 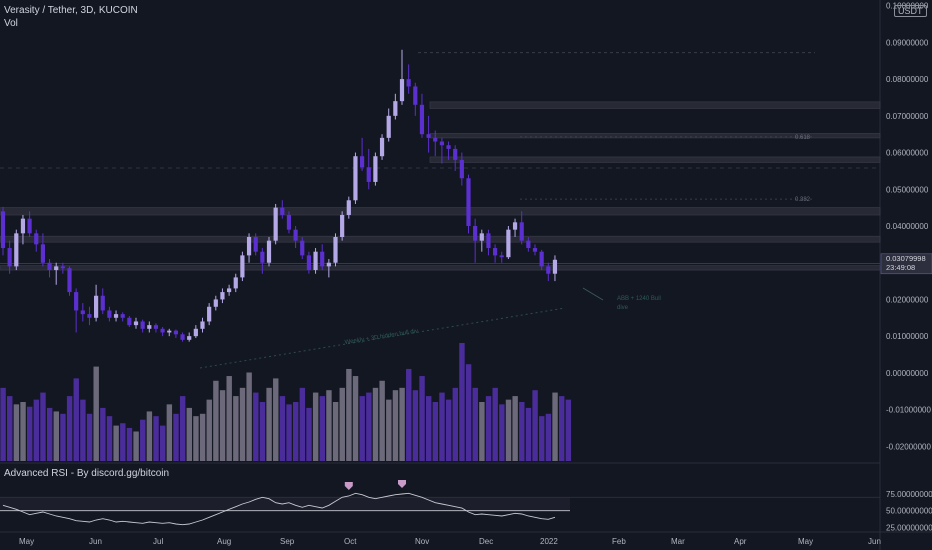 What do you see at coordinates (910, 11) in the screenshot?
I see `currency-unit-button: USDT` at bounding box center [910, 11].